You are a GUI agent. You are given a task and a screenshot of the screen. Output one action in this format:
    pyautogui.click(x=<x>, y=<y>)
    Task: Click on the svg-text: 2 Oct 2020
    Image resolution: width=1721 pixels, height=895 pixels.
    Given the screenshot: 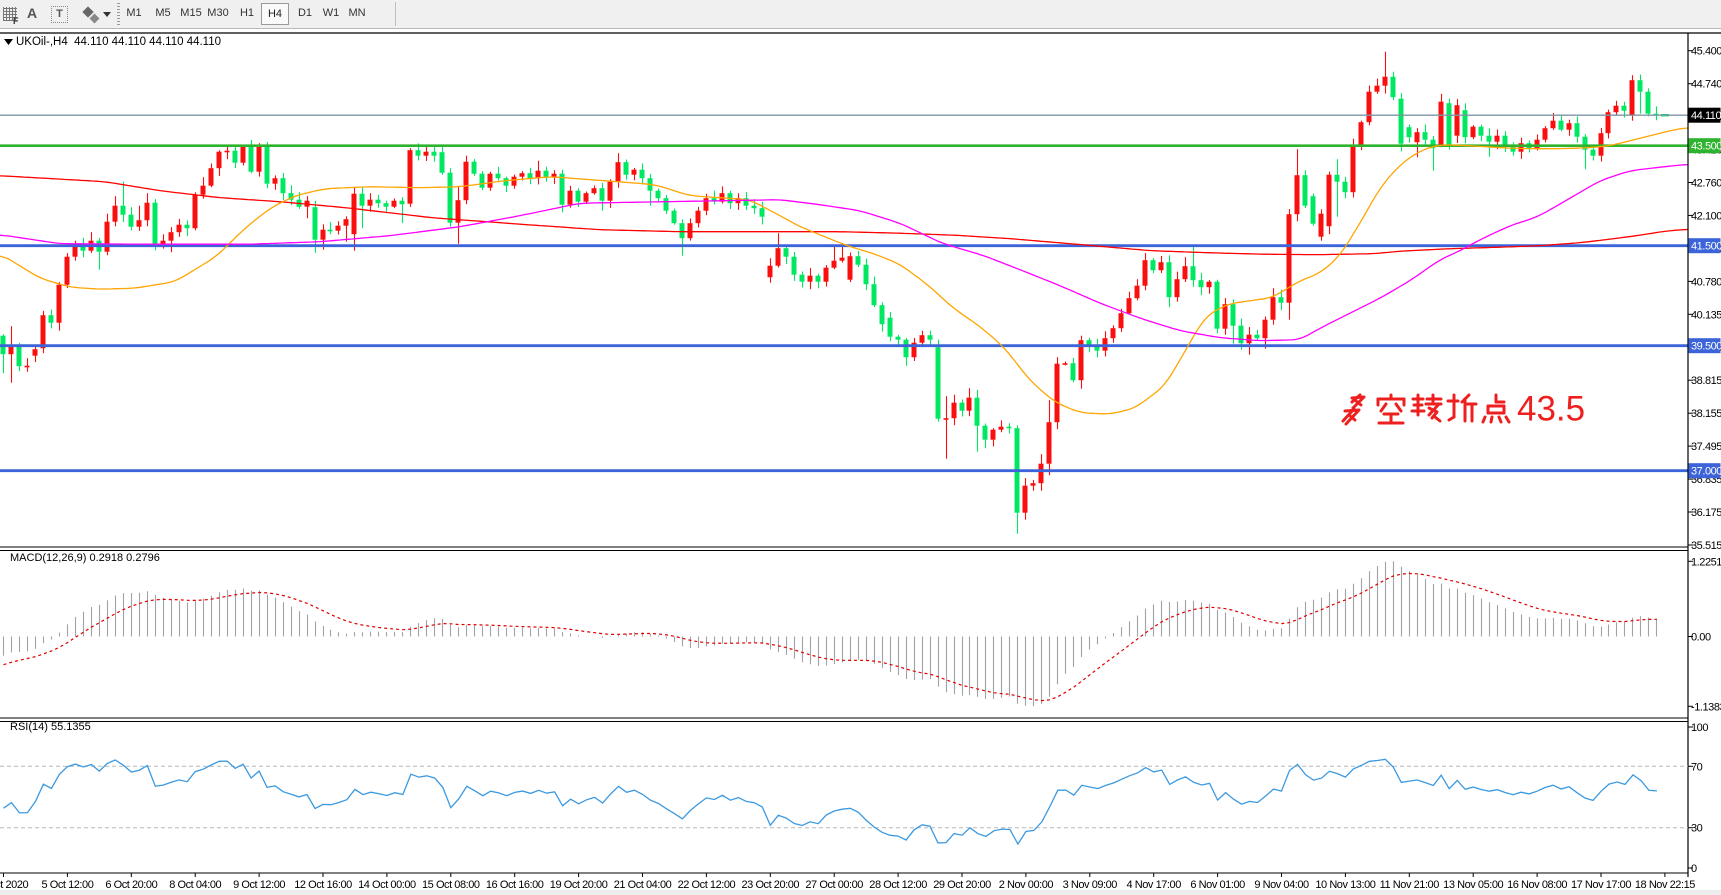 What is the action you would take?
    pyautogui.click(x=14, y=885)
    